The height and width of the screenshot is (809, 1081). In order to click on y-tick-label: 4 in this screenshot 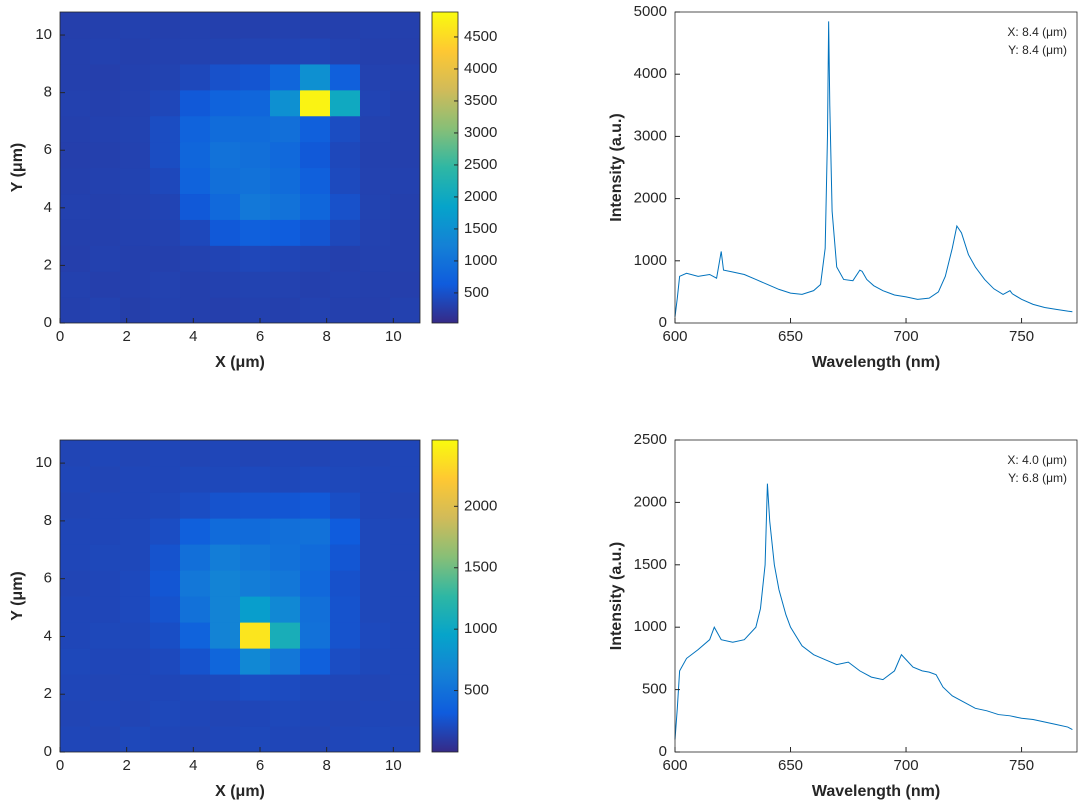, I will do `click(48, 207)`.